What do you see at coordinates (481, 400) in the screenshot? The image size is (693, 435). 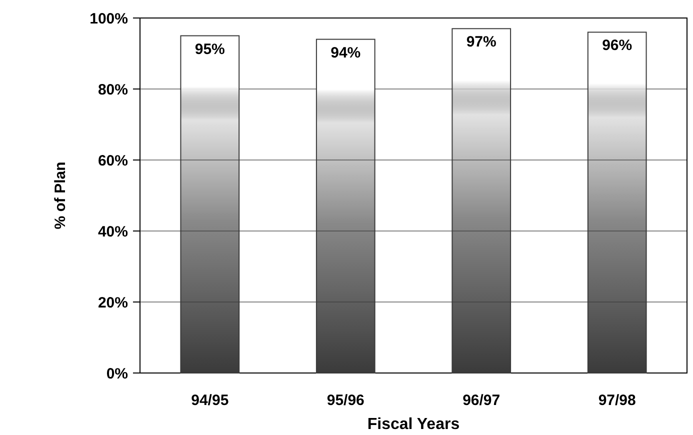 I see `x-tick-label: 96/97` at bounding box center [481, 400].